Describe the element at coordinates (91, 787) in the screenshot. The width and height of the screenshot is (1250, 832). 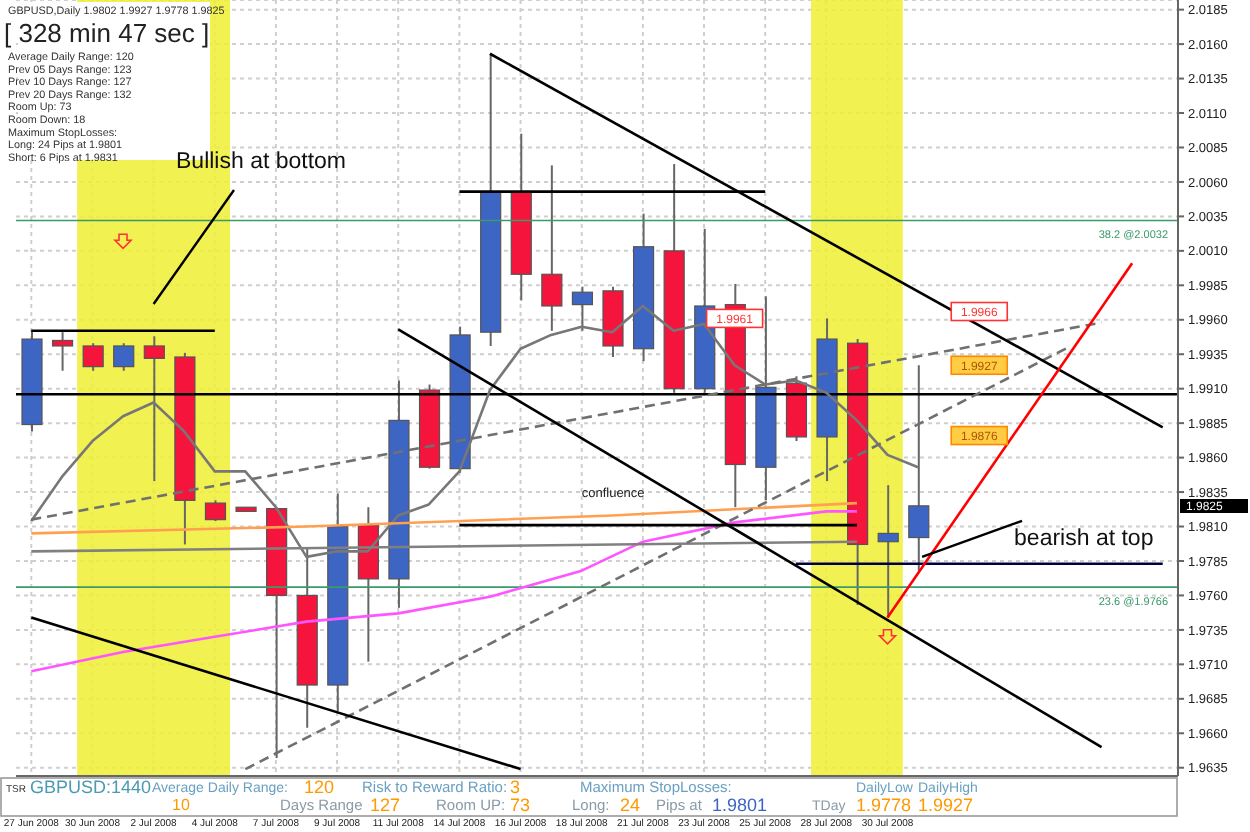
I see `text: GBPUSD:1440` at that location.